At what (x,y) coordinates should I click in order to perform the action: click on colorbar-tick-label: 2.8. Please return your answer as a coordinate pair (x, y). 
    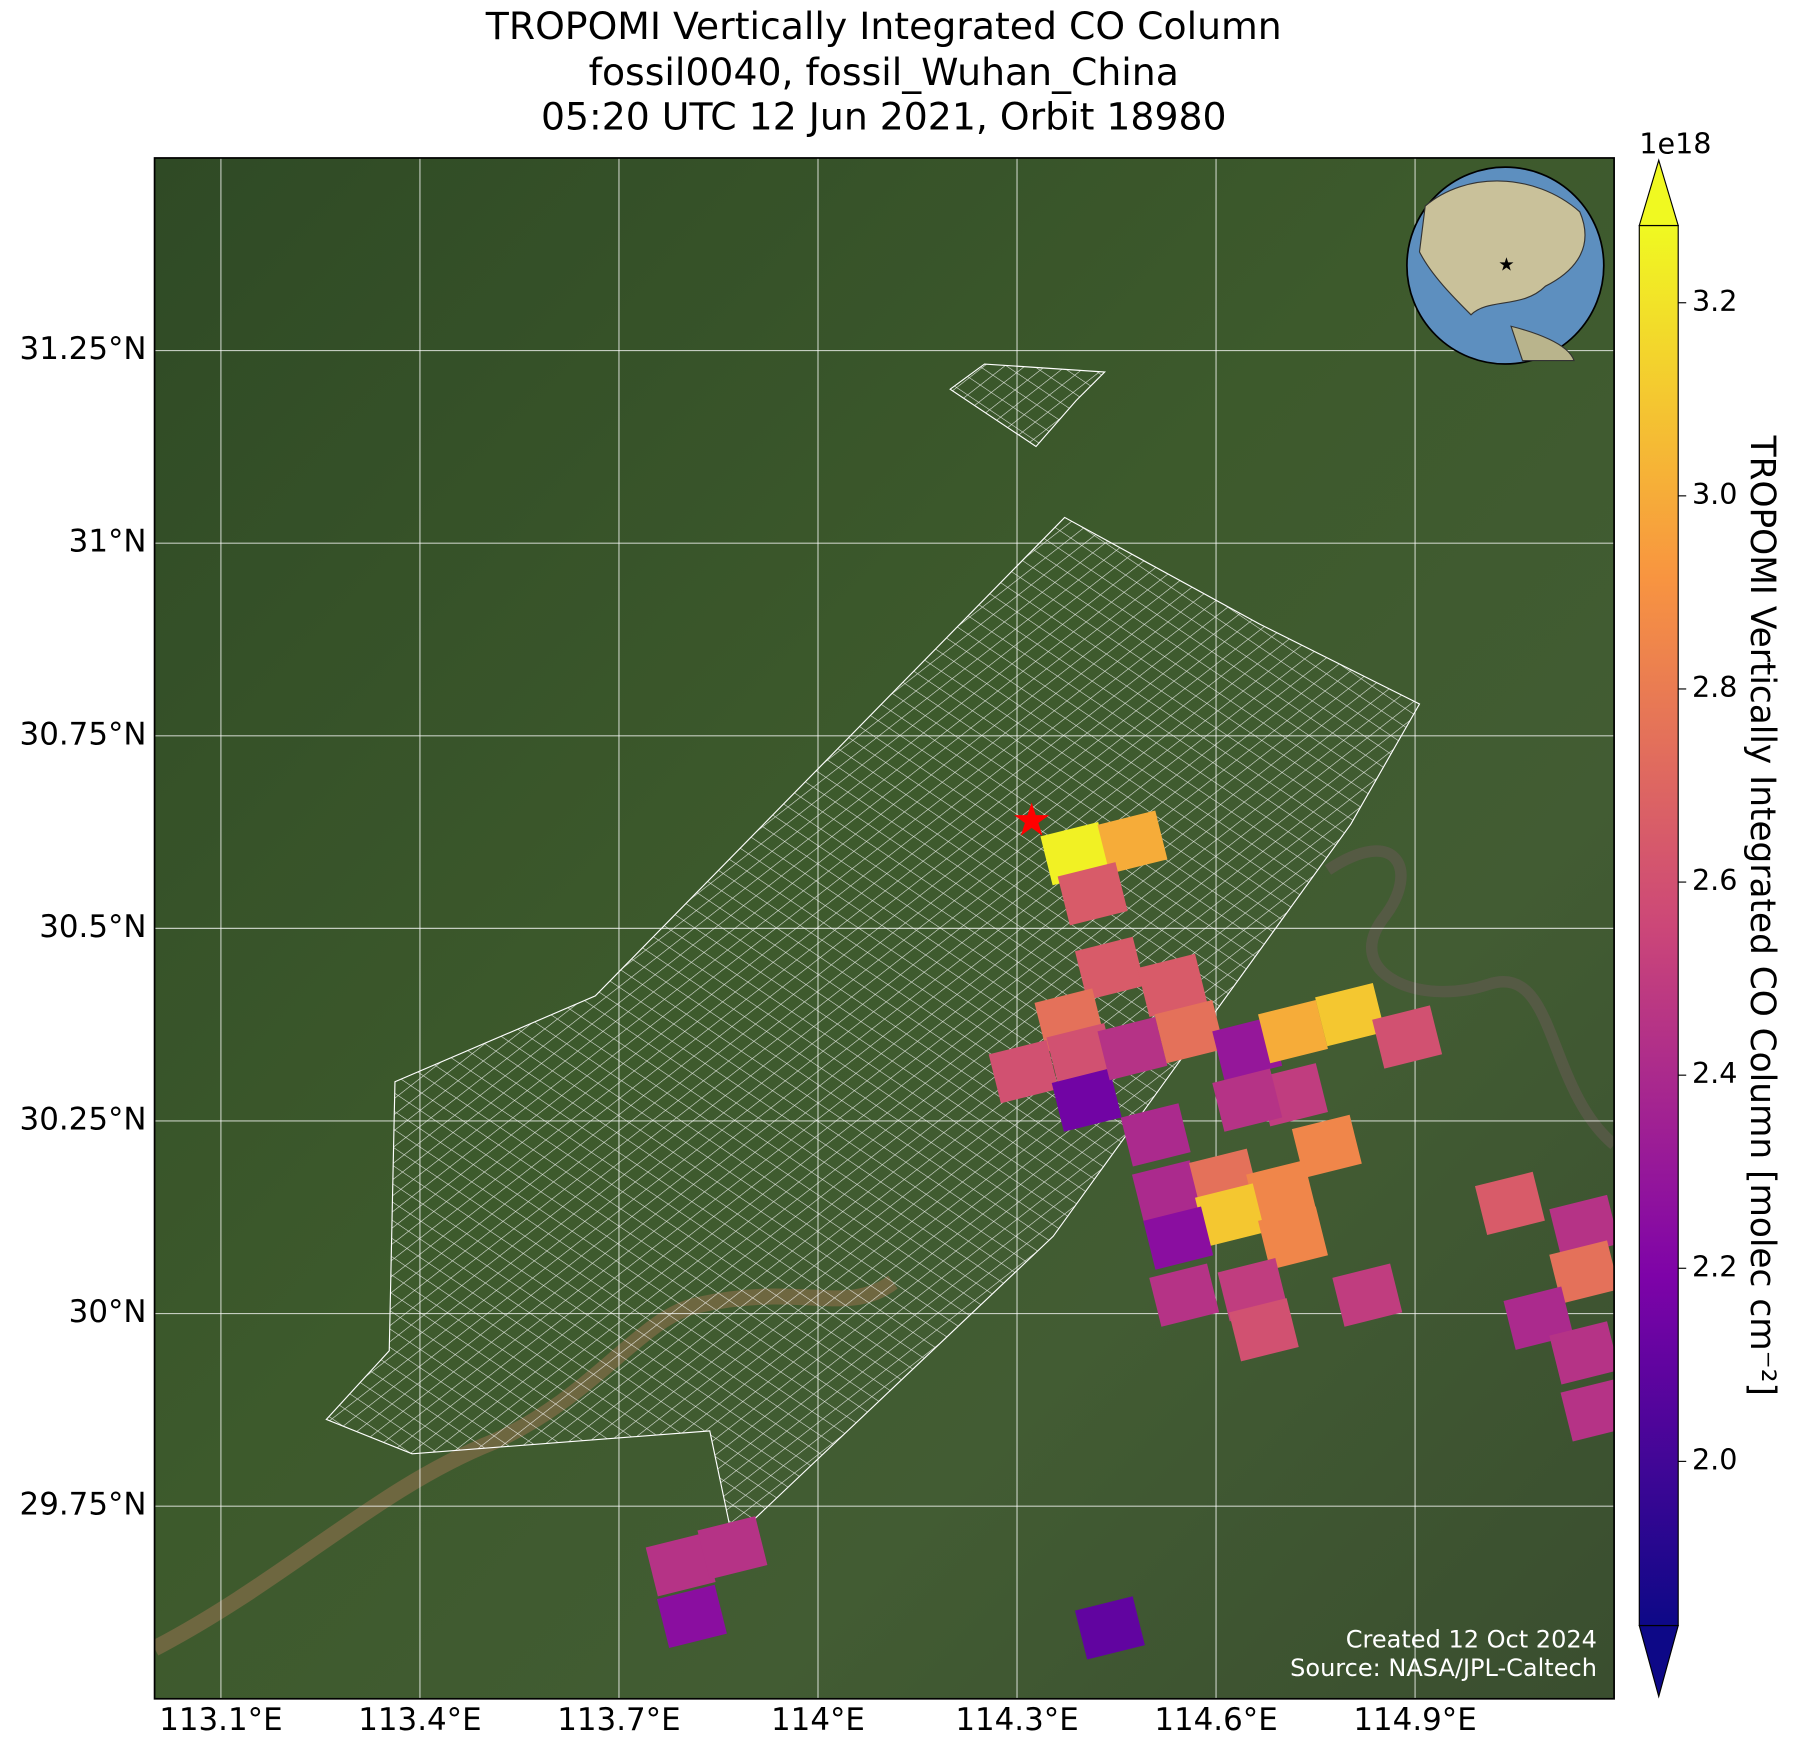
    Looking at the image, I should click on (1715, 687).